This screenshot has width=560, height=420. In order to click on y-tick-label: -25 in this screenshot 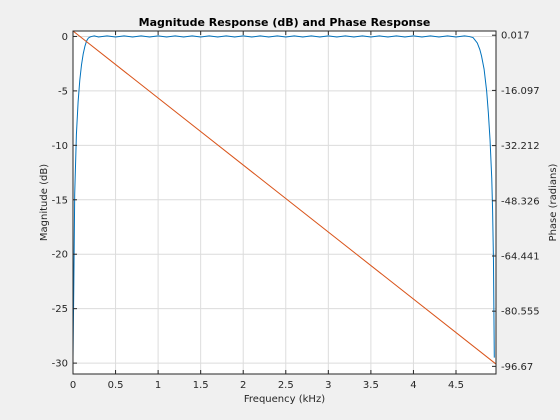, I will do `click(60, 309)`.